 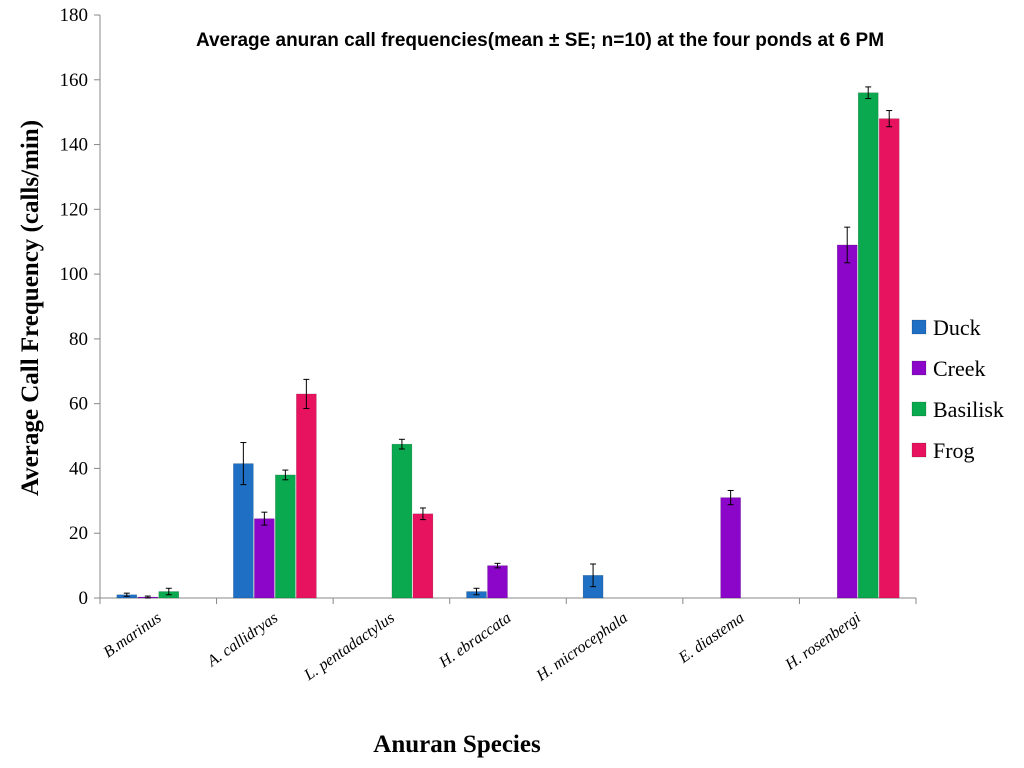 What do you see at coordinates (78, 468) in the screenshot?
I see `y-tick-label: 40` at bounding box center [78, 468].